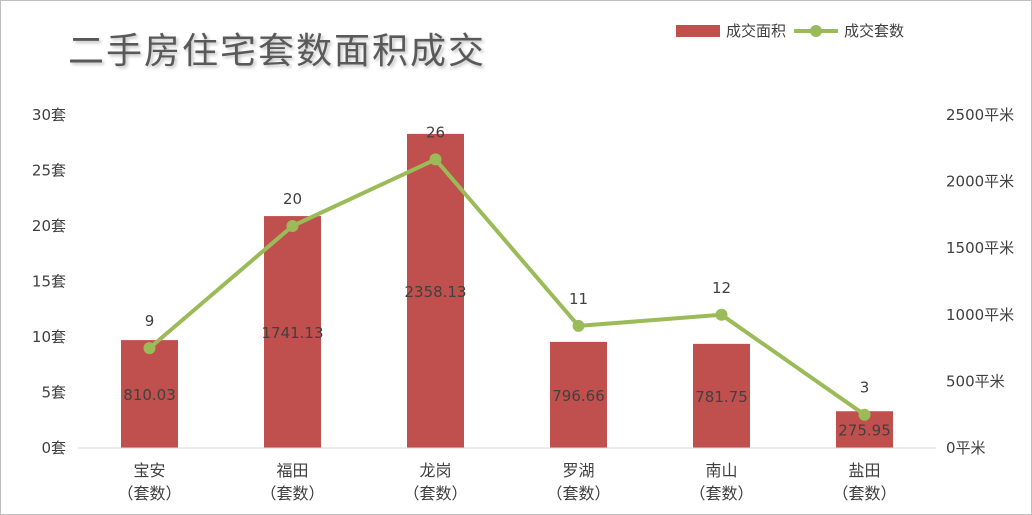 The image size is (1032, 515). Describe the element at coordinates (49, 171) in the screenshot. I see `left-axis-tick-label: 25套` at that location.